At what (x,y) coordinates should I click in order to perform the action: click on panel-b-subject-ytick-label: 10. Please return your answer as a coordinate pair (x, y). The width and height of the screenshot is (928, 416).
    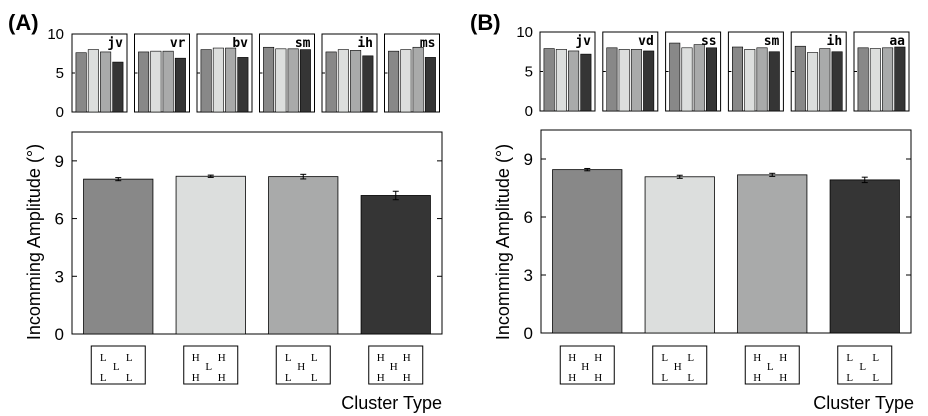
    Looking at the image, I should click on (524, 32).